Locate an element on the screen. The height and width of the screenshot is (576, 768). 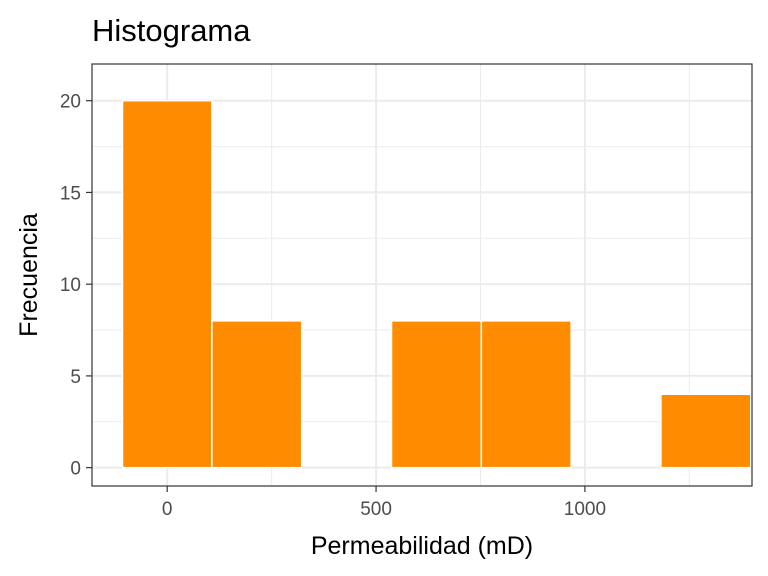
x-tick-label: 0 is located at coordinates (167, 509).